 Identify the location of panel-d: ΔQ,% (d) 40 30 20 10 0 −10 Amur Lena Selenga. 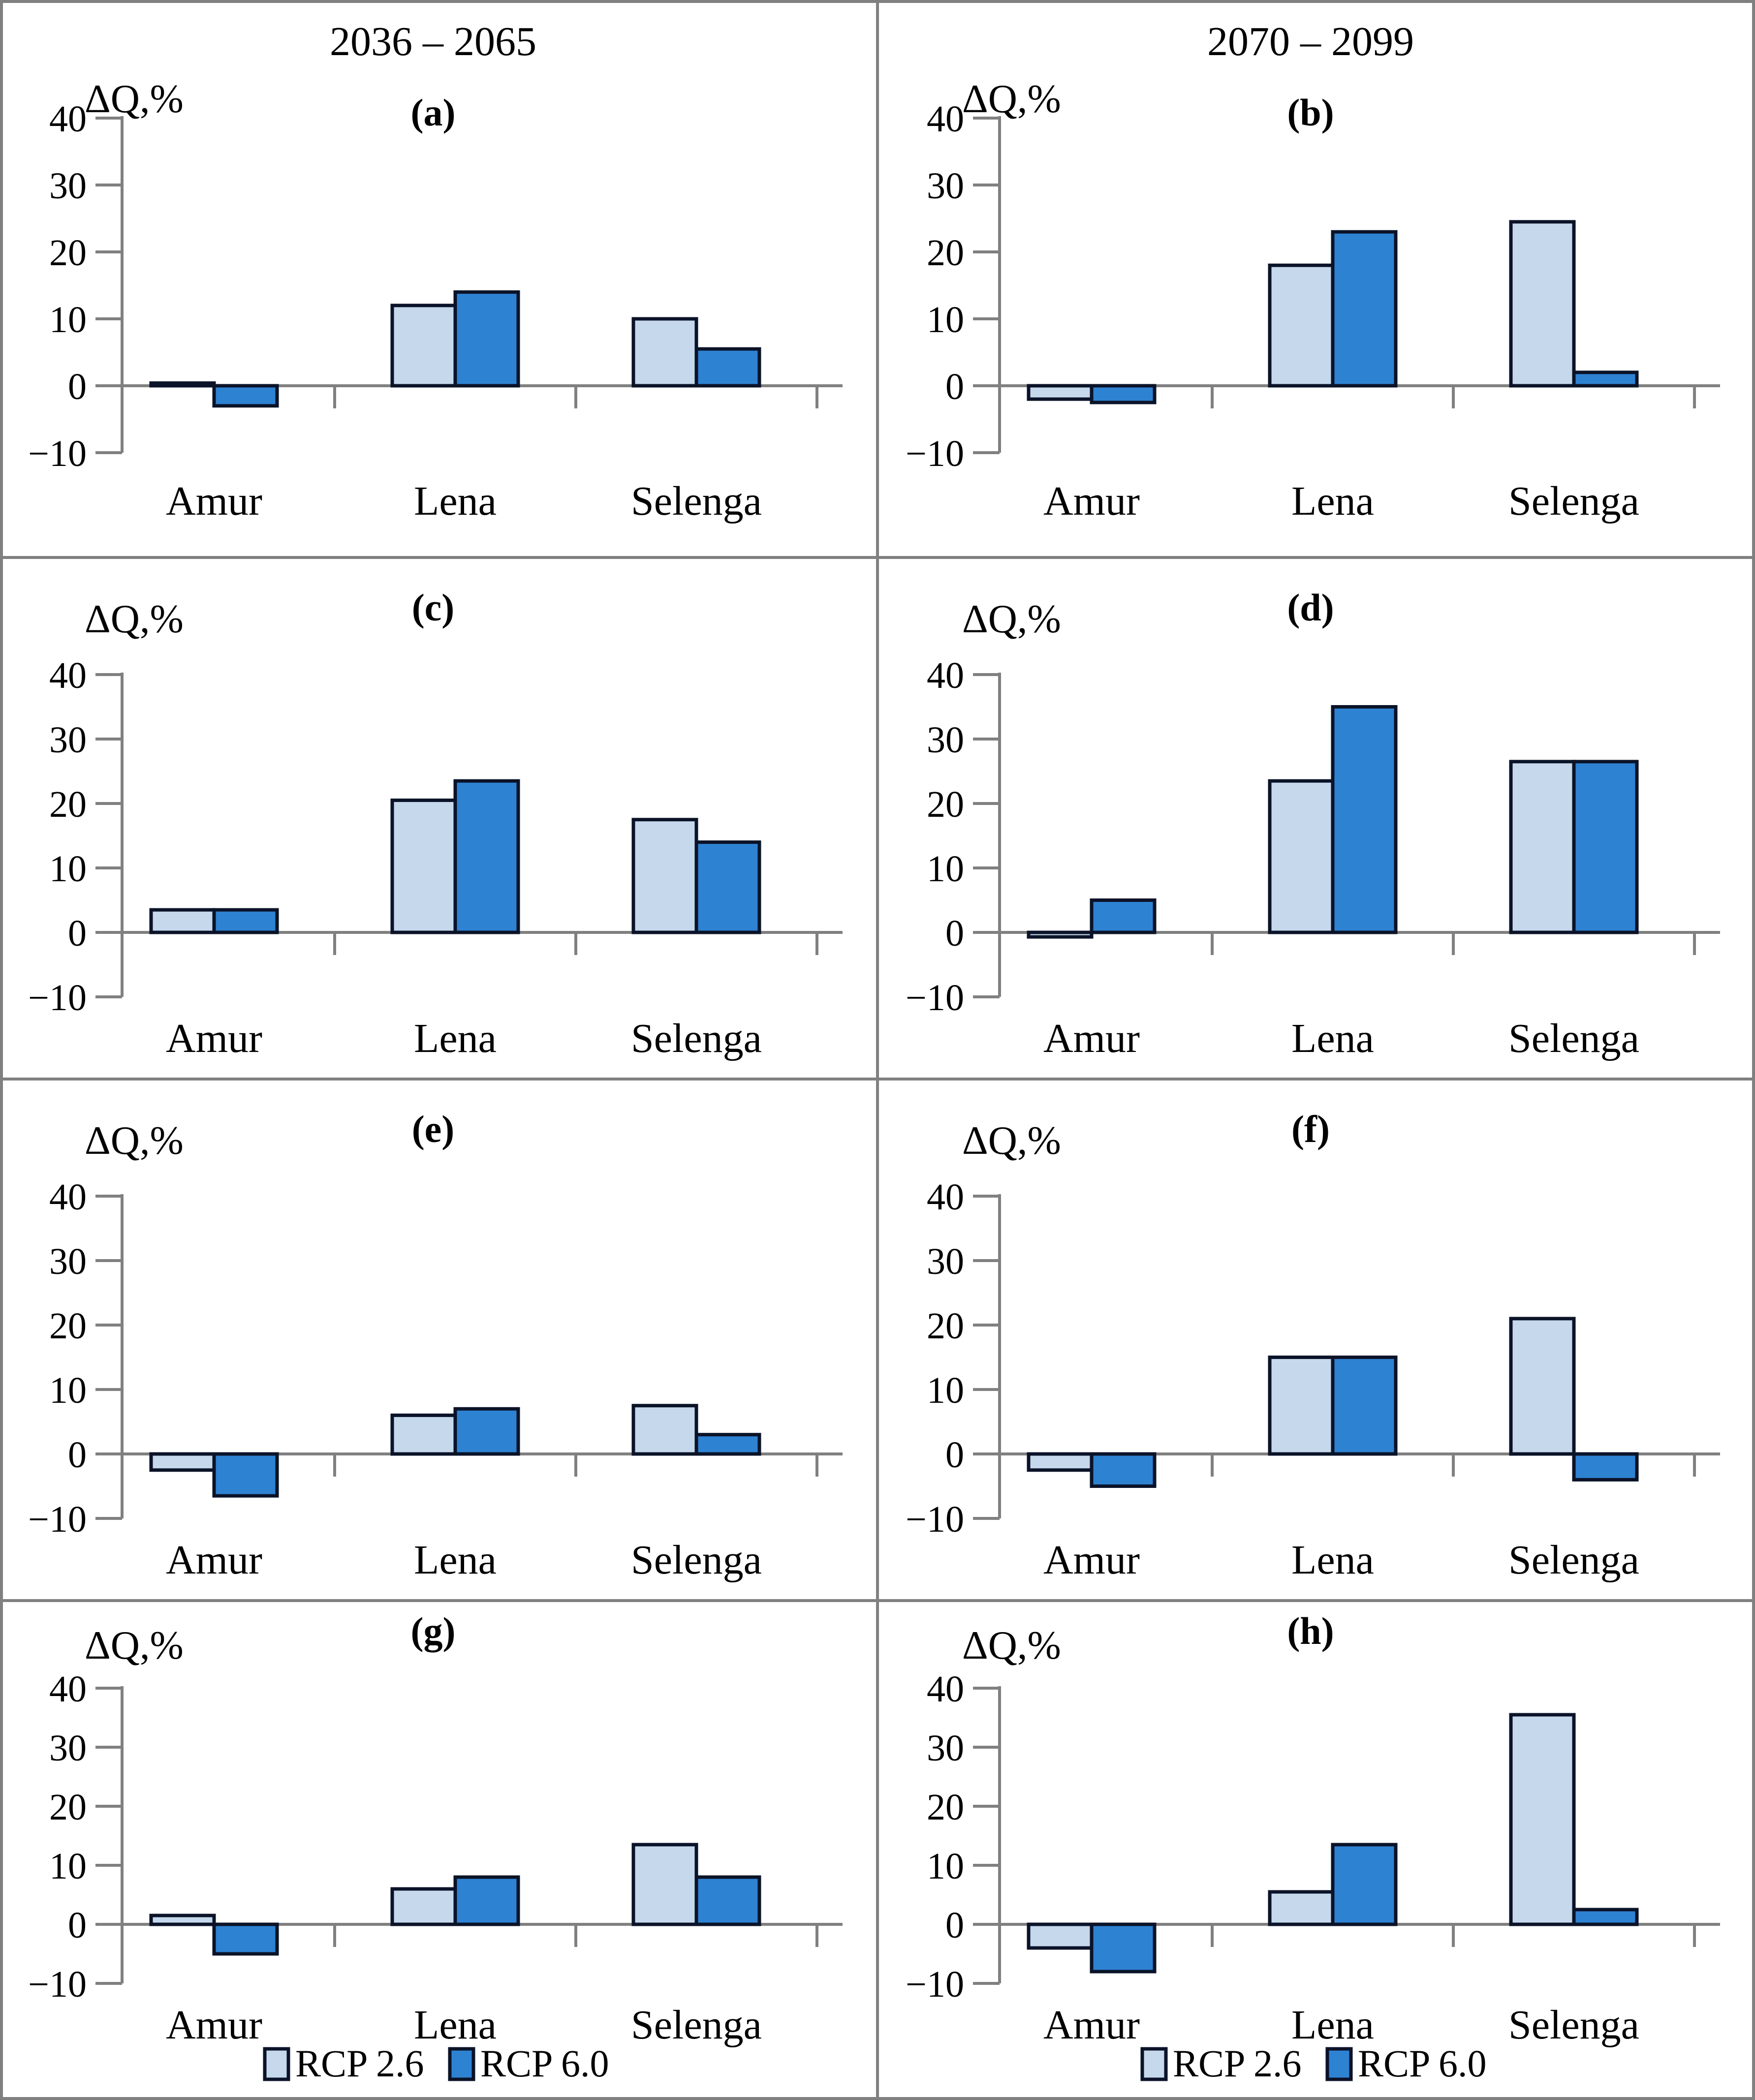
(1317, 818).